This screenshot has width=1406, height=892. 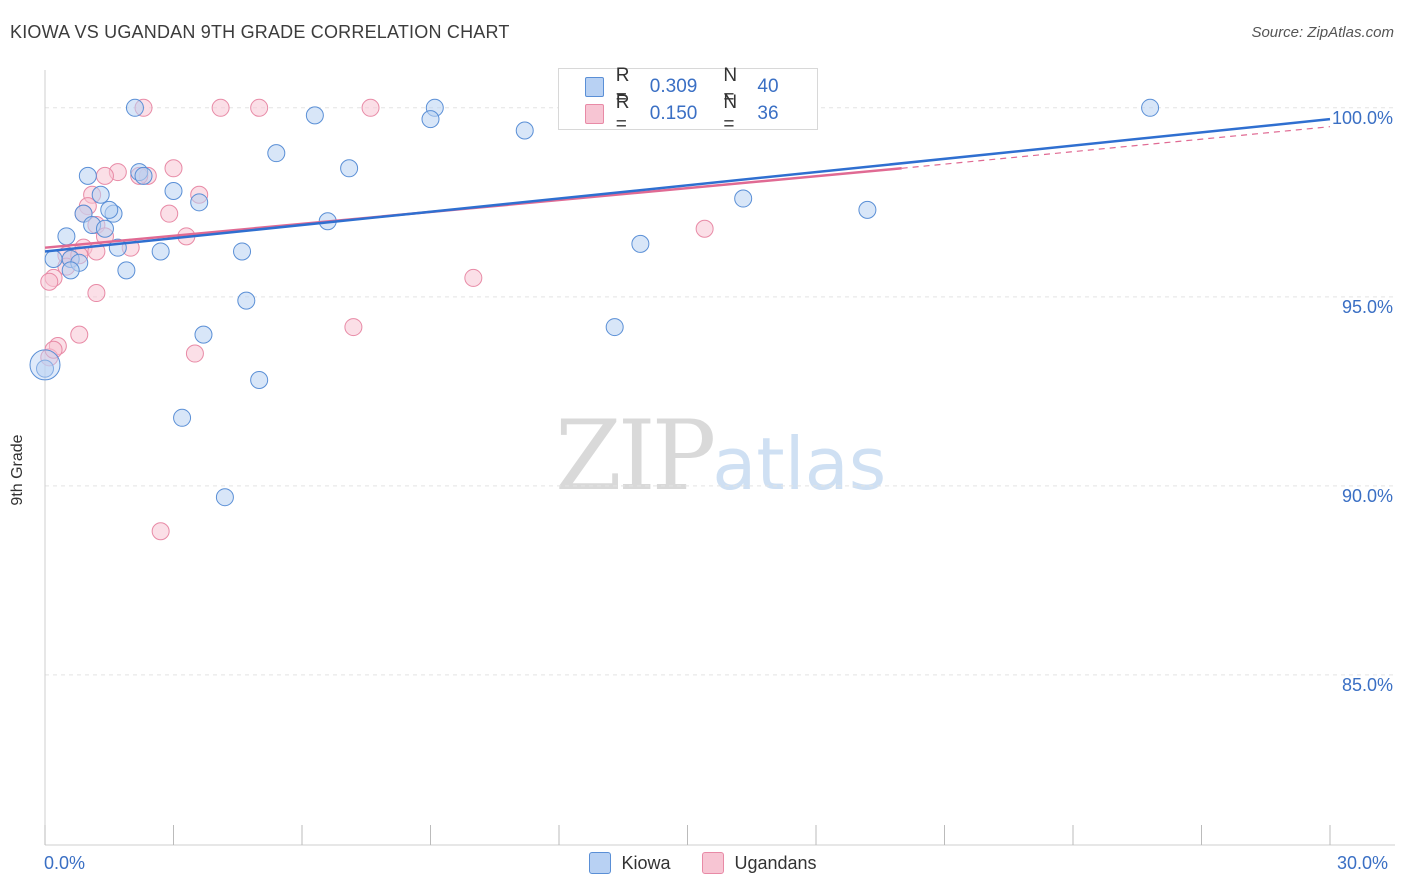 I want to click on legend-item-kiowa: Kiowa, so click(x=629, y=863).